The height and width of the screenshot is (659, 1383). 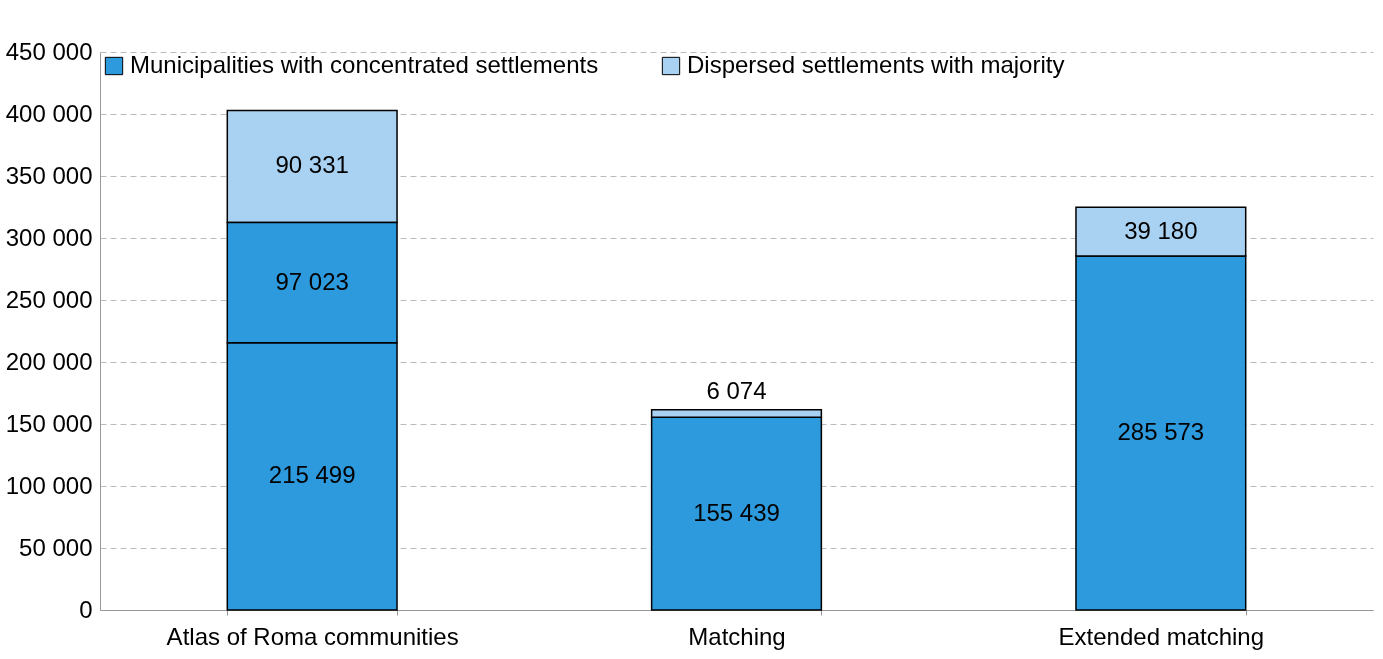 What do you see at coordinates (49, 237) in the screenshot?
I see `y-tick-label: 300 000` at bounding box center [49, 237].